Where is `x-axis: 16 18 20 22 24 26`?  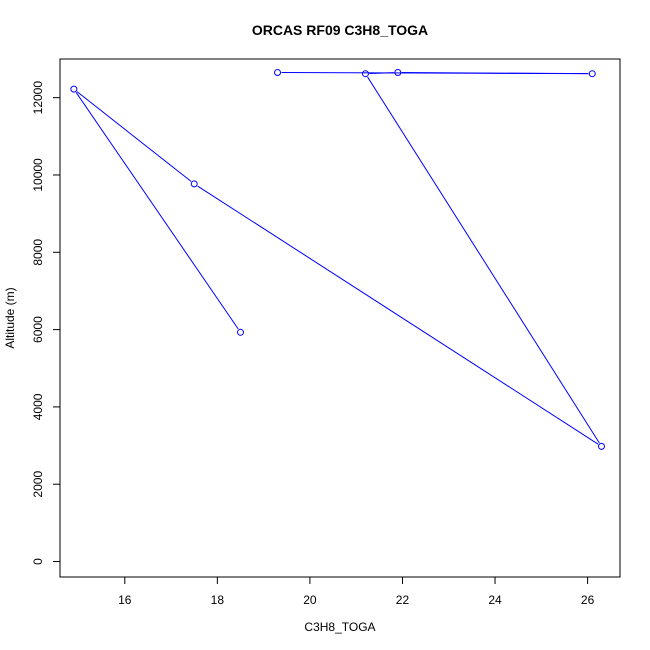 x-axis: 16 18 20 22 24 26 is located at coordinates (356, 591).